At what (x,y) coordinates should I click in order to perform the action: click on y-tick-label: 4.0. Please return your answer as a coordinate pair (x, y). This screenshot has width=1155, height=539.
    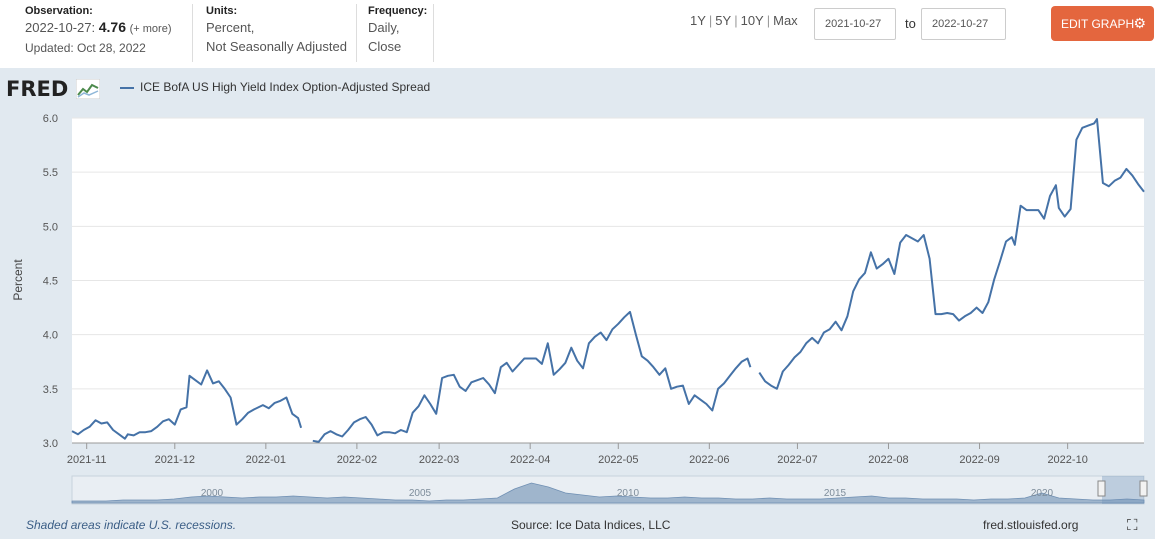
    Looking at the image, I should click on (50, 336).